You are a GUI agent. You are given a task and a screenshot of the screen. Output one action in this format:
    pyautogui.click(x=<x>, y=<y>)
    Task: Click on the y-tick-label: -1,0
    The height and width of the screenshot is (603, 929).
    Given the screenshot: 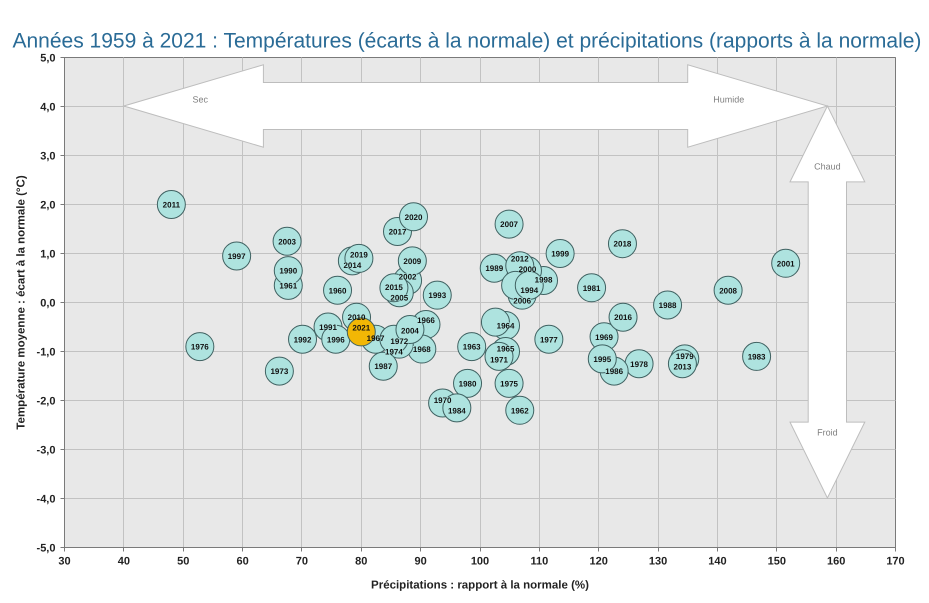 What is the action you would take?
    pyautogui.click(x=46, y=352)
    